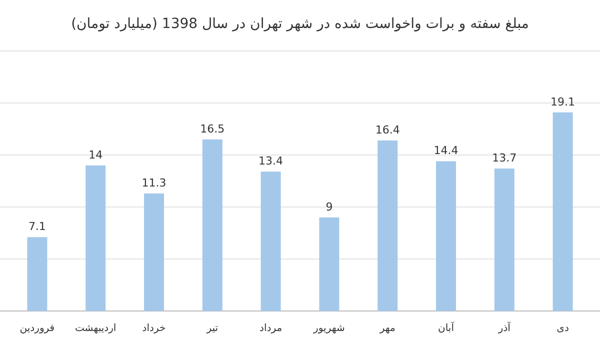  What do you see at coordinates (271, 161) in the screenshot?
I see `data-label: 13.4` at bounding box center [271, 161].